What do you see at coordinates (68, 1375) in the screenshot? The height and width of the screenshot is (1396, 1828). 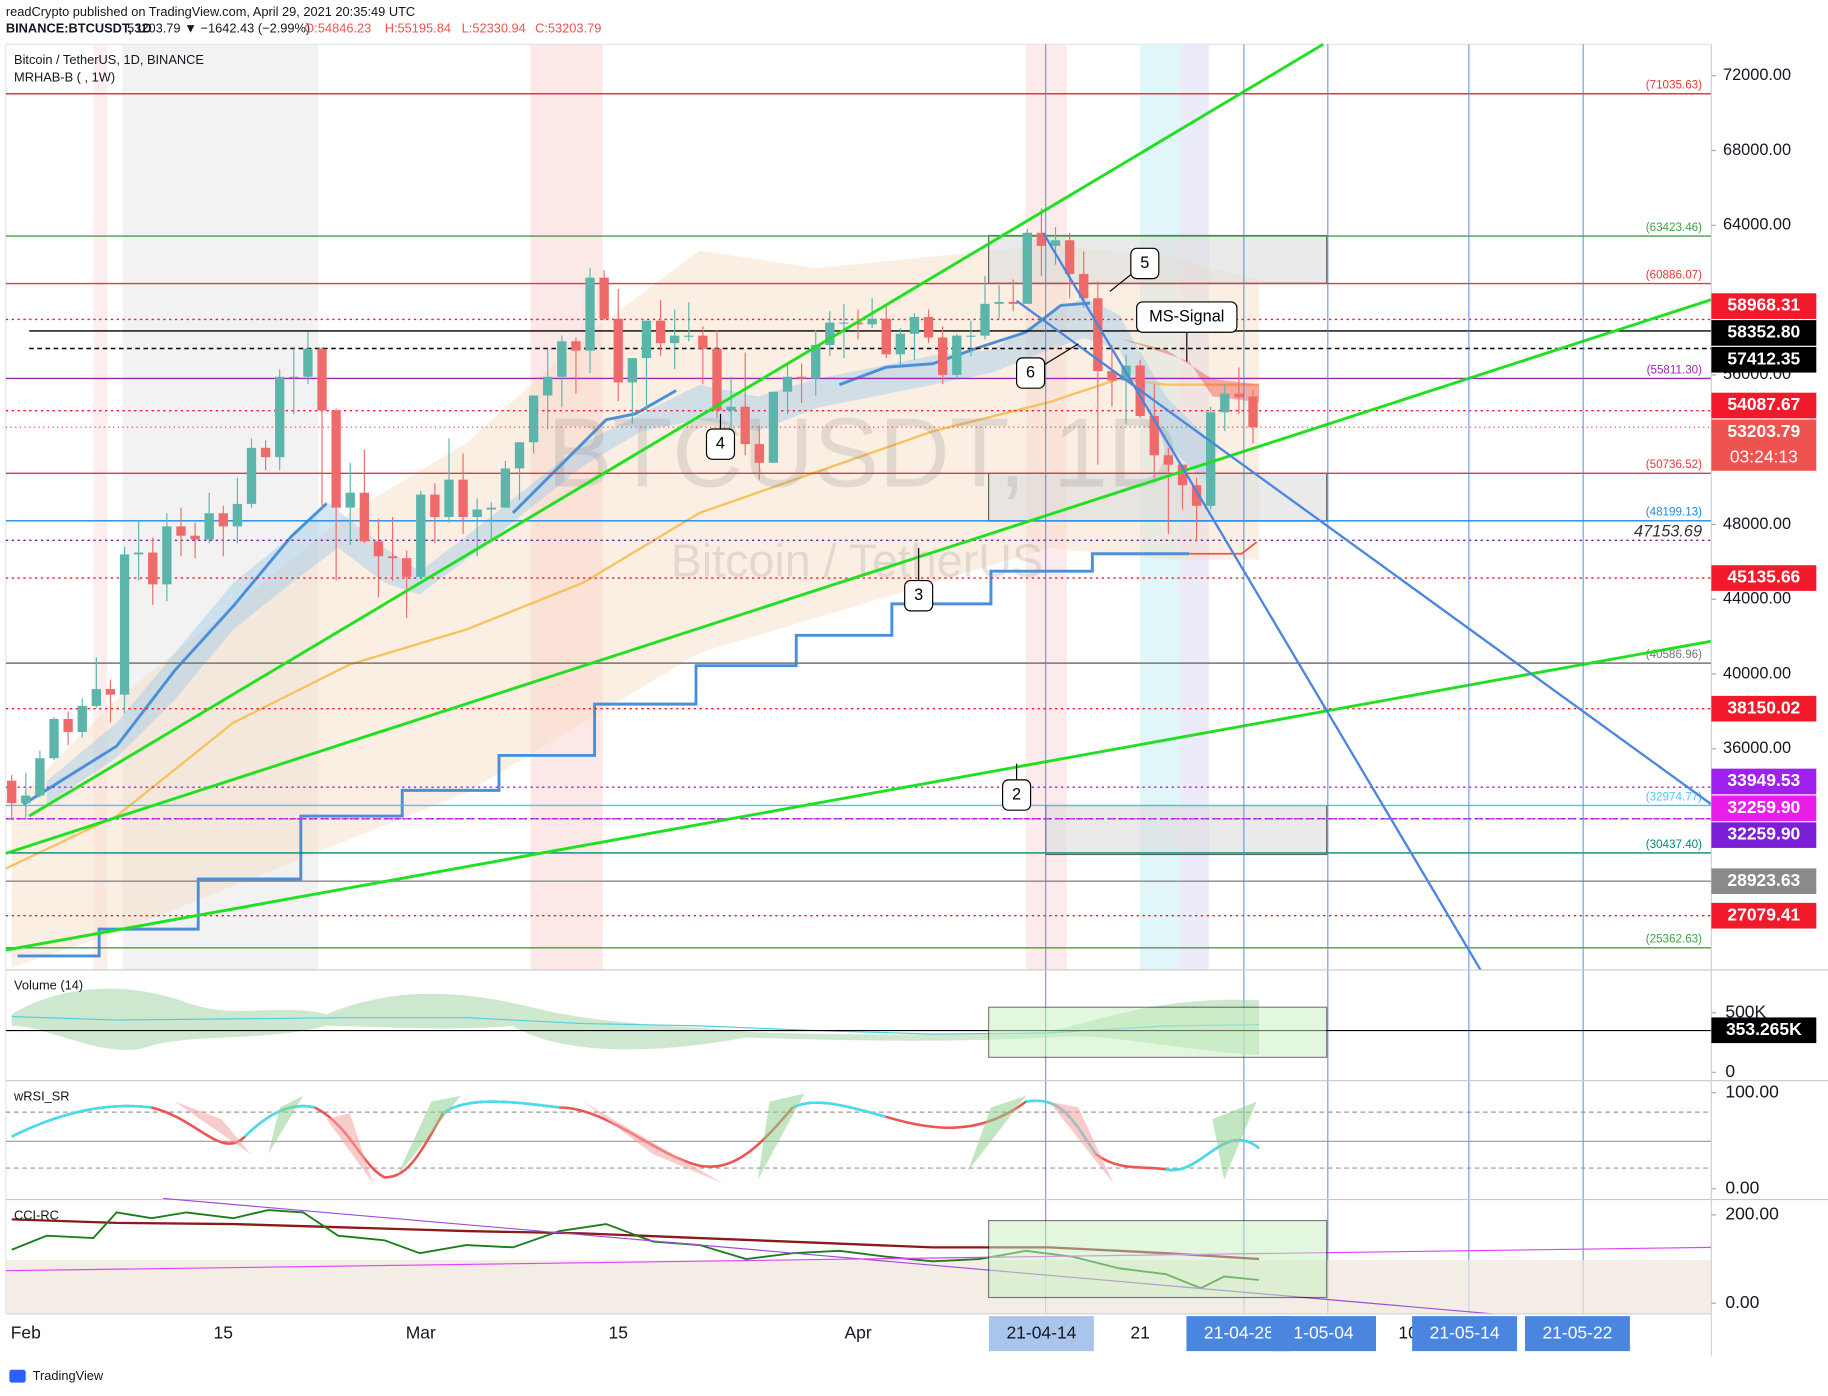 I see `footer: TradingView` at bounding box center [68, 1375].